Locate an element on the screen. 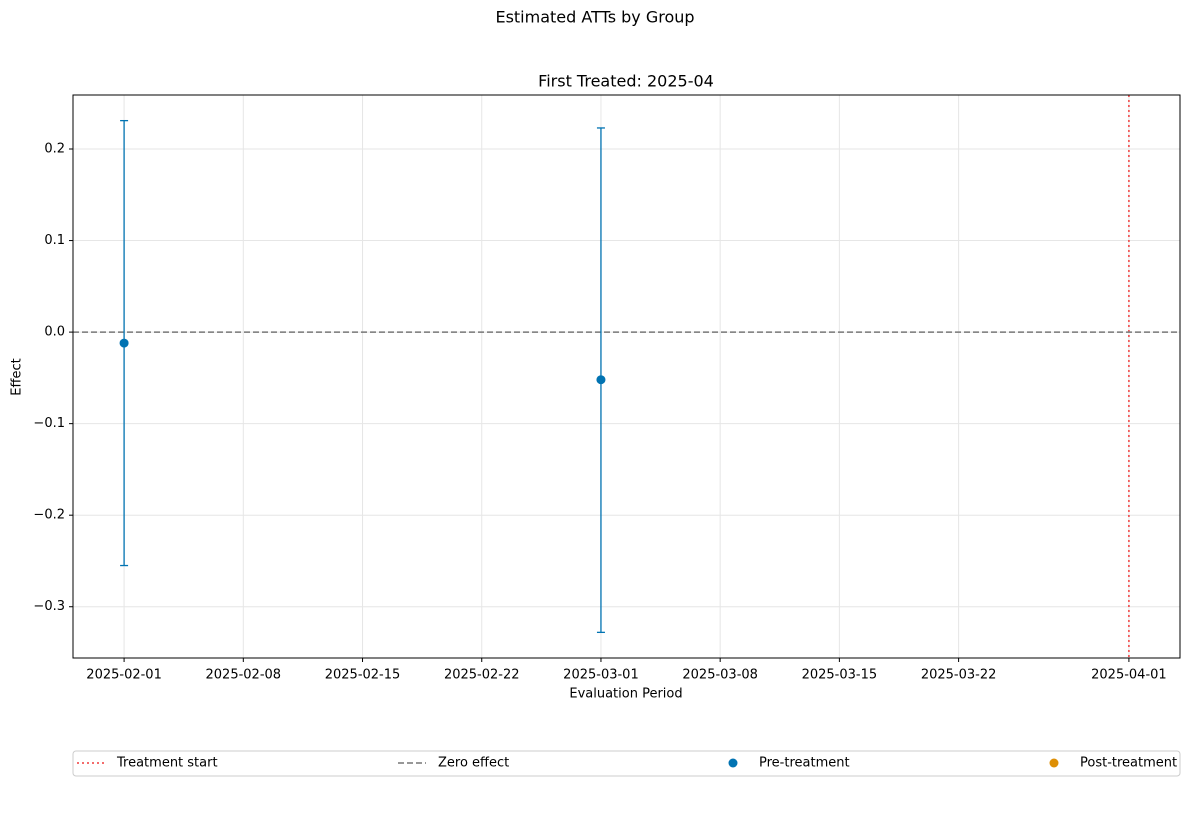  chart-title: Estimated ATTs by Group is located at coordinates (594, 17).